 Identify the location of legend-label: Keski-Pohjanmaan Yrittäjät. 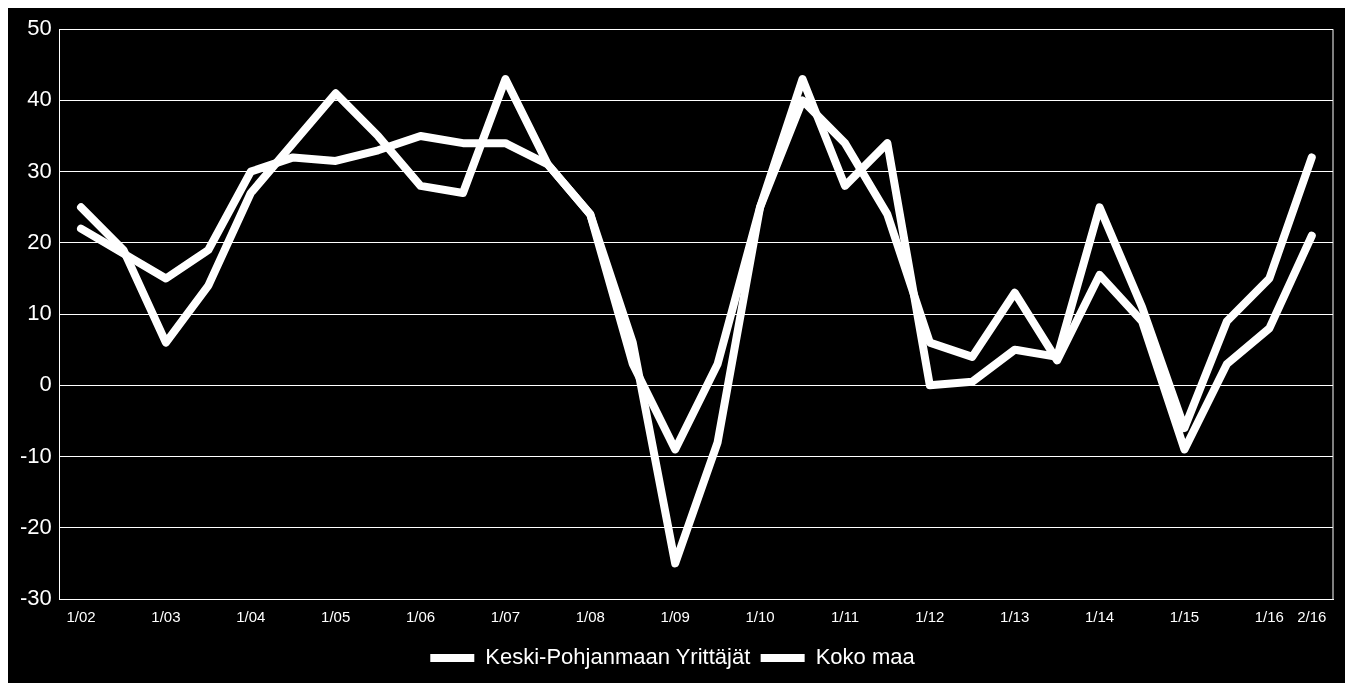
(618, 657).